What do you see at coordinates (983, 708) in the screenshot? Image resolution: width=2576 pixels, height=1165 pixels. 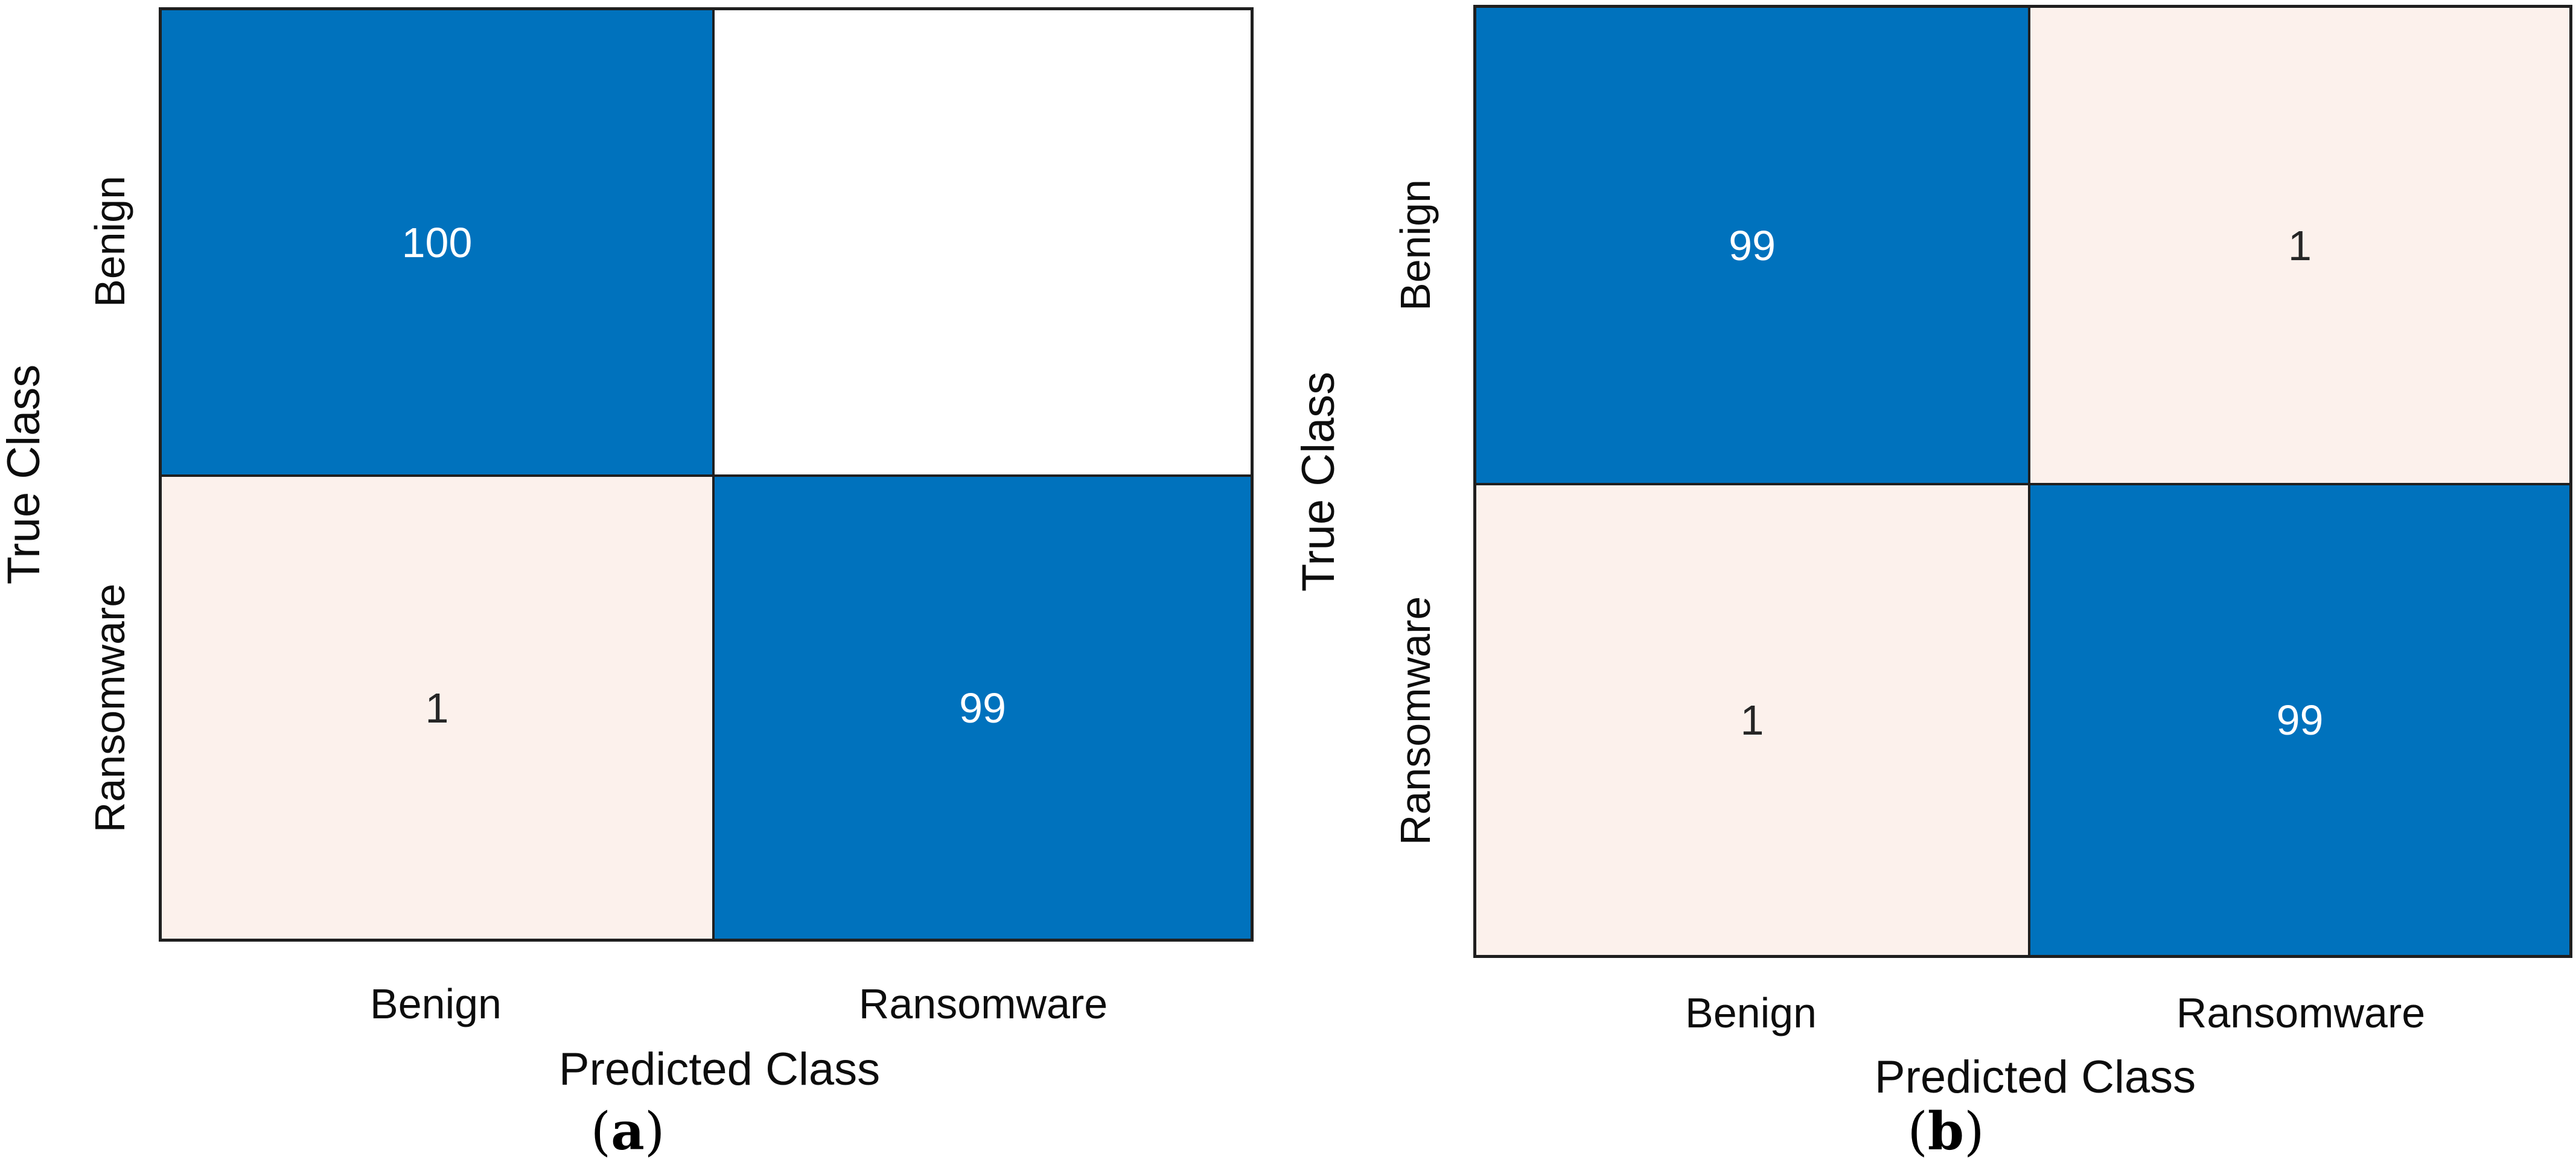 I see `cell-a-true-ransomware-pred-ransomware: 99` at bounding box center [983, 708].